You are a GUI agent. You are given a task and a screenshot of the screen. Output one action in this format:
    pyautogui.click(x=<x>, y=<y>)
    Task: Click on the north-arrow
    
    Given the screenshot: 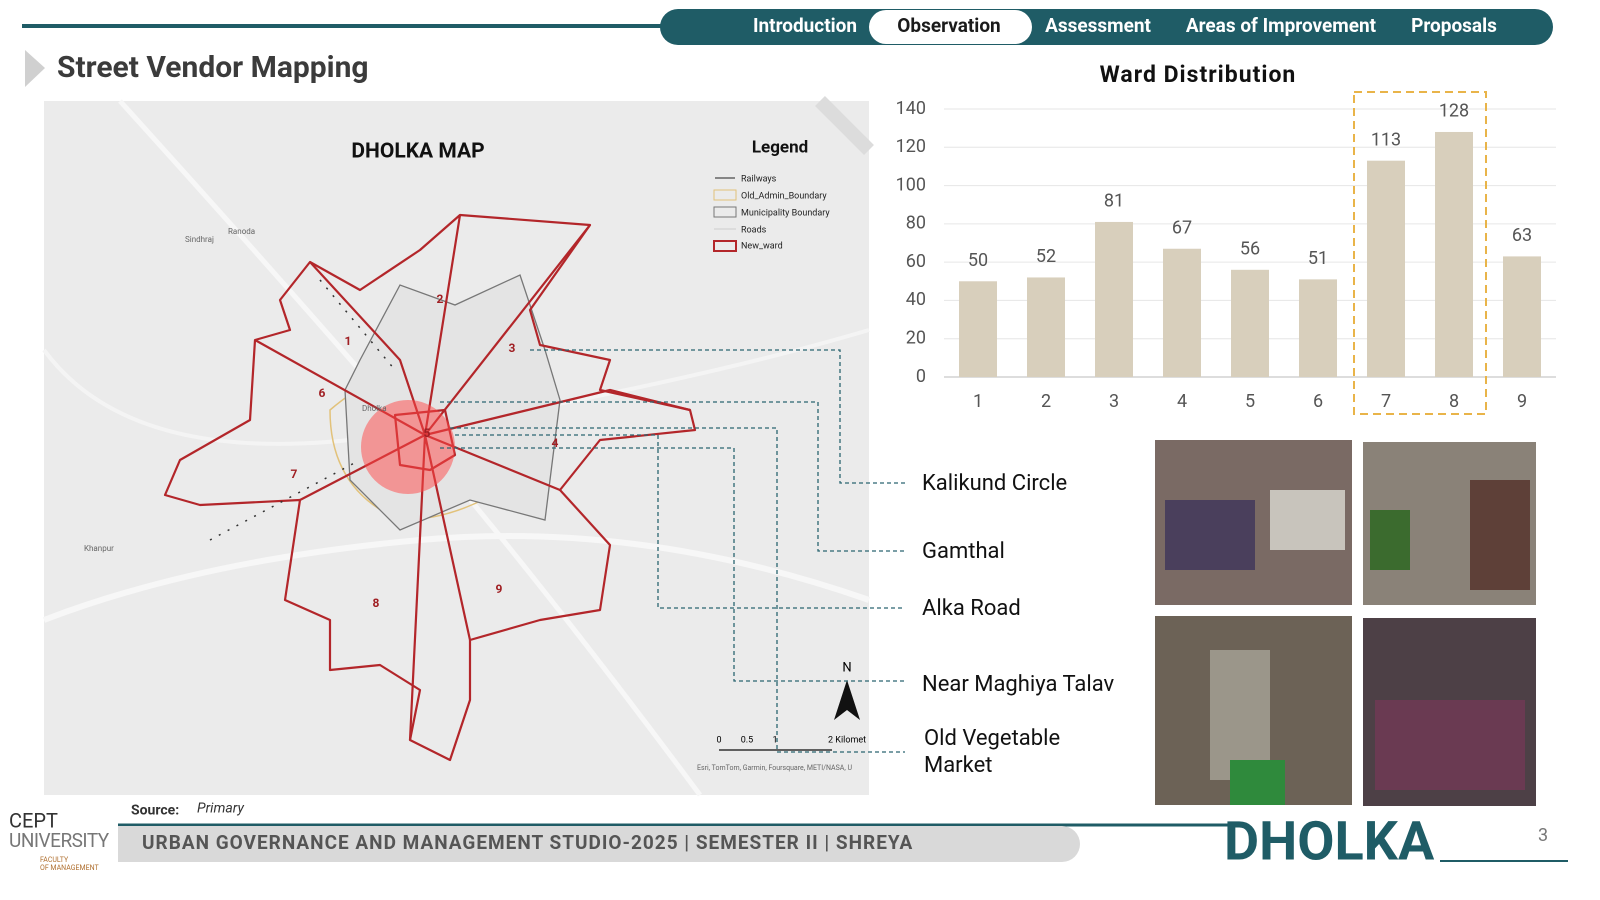 What is the action you would take?
    pyautogui.click(x=847, y=700)
    